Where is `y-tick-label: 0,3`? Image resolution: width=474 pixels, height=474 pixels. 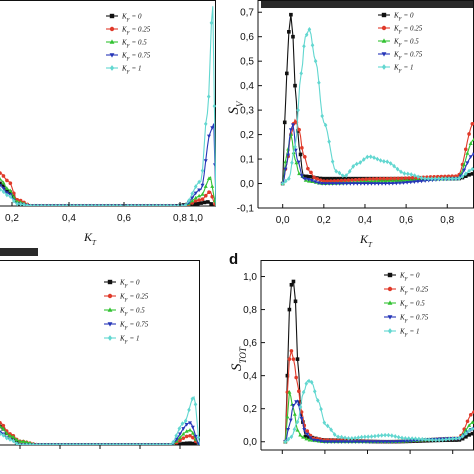 y-tick-label: 0,3 is located at coordinates (247, 111).